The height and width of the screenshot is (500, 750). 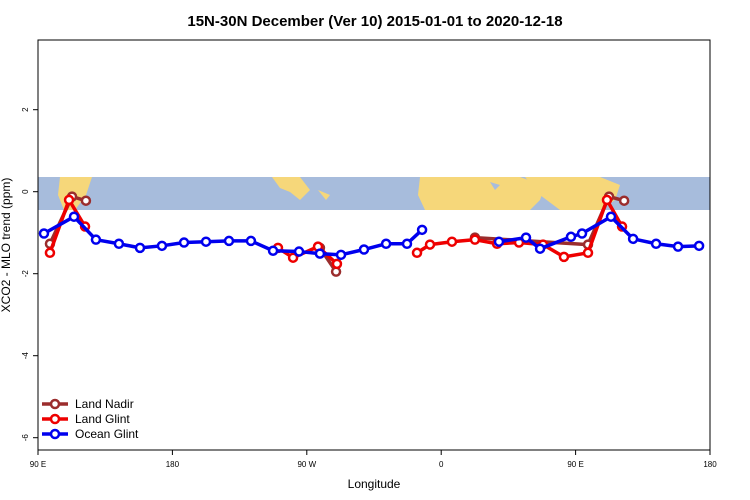 I want to click on y-tick-label: 2, so click(x=25, y=109).